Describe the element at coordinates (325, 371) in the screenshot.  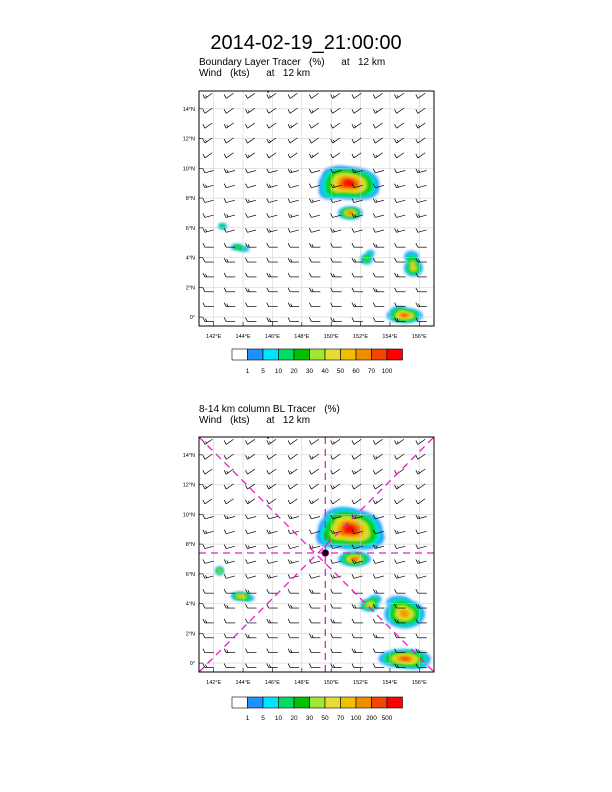
I see `colorbar-label: 40` at that location.